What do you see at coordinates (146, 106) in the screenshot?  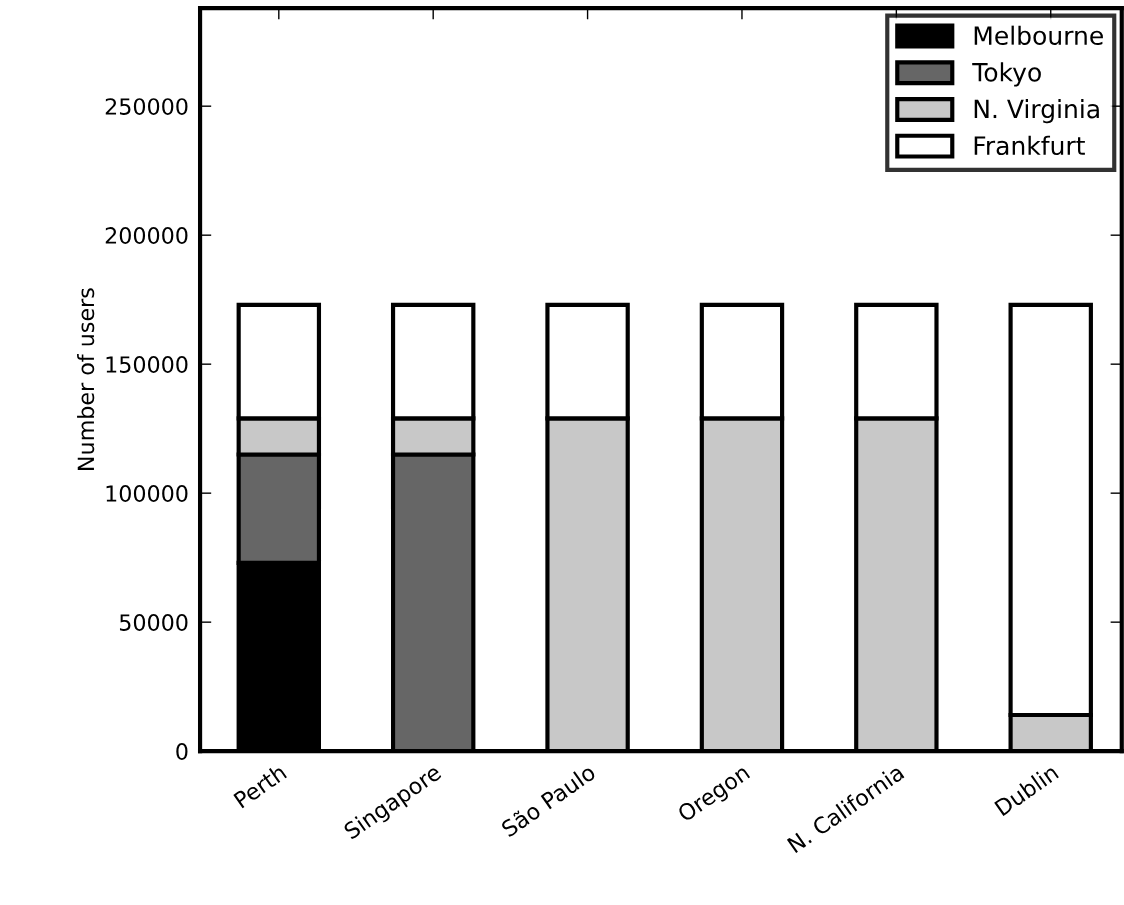 I see `y-tick-label: 250000` at bounding box center [146, 106].